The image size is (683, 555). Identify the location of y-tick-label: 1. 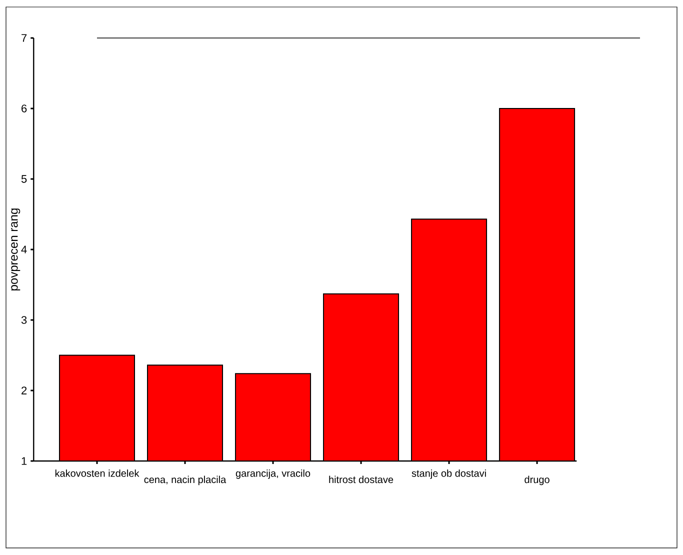
(24, 461).